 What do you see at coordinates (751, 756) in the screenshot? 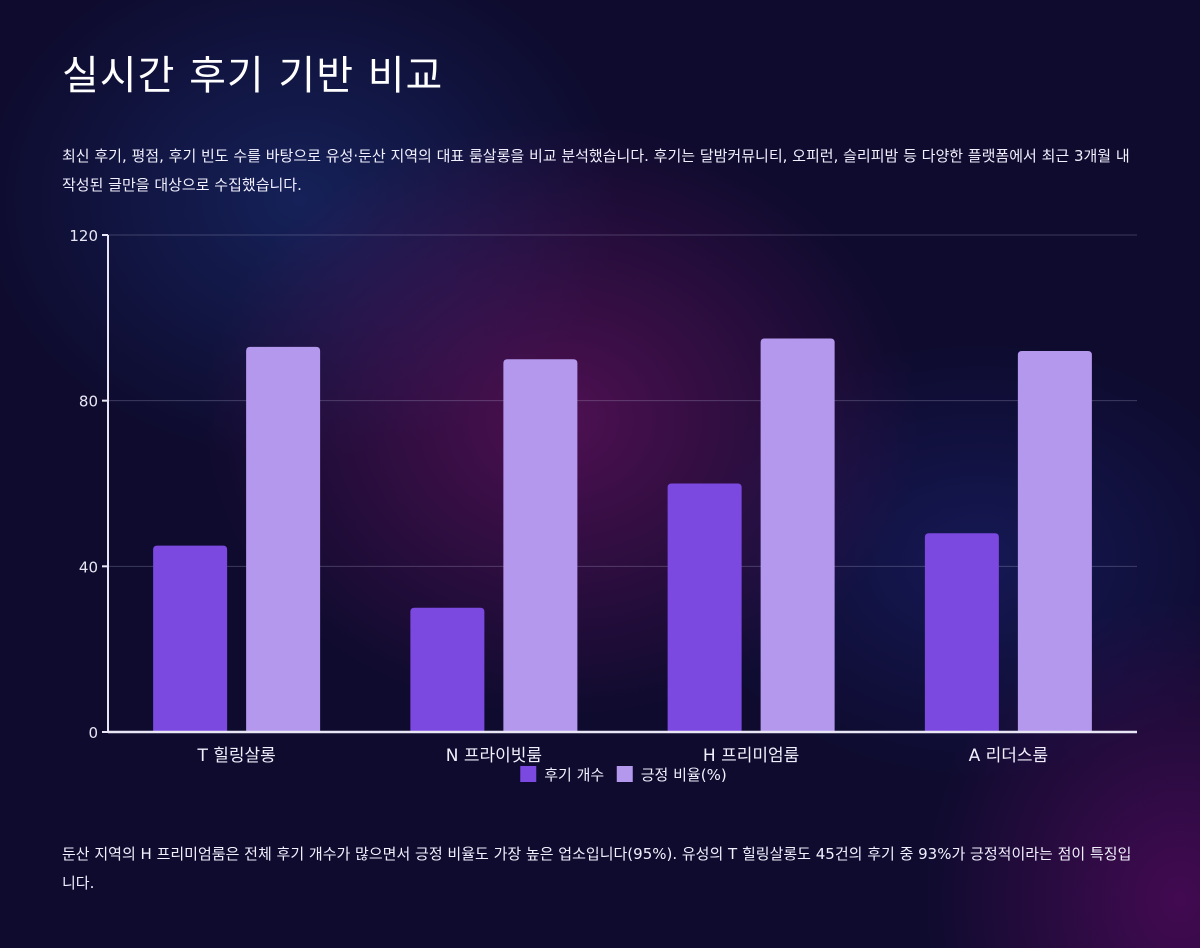
I see `x-tick-label: H 프리미엄룸` at bounding box center [751, 756].